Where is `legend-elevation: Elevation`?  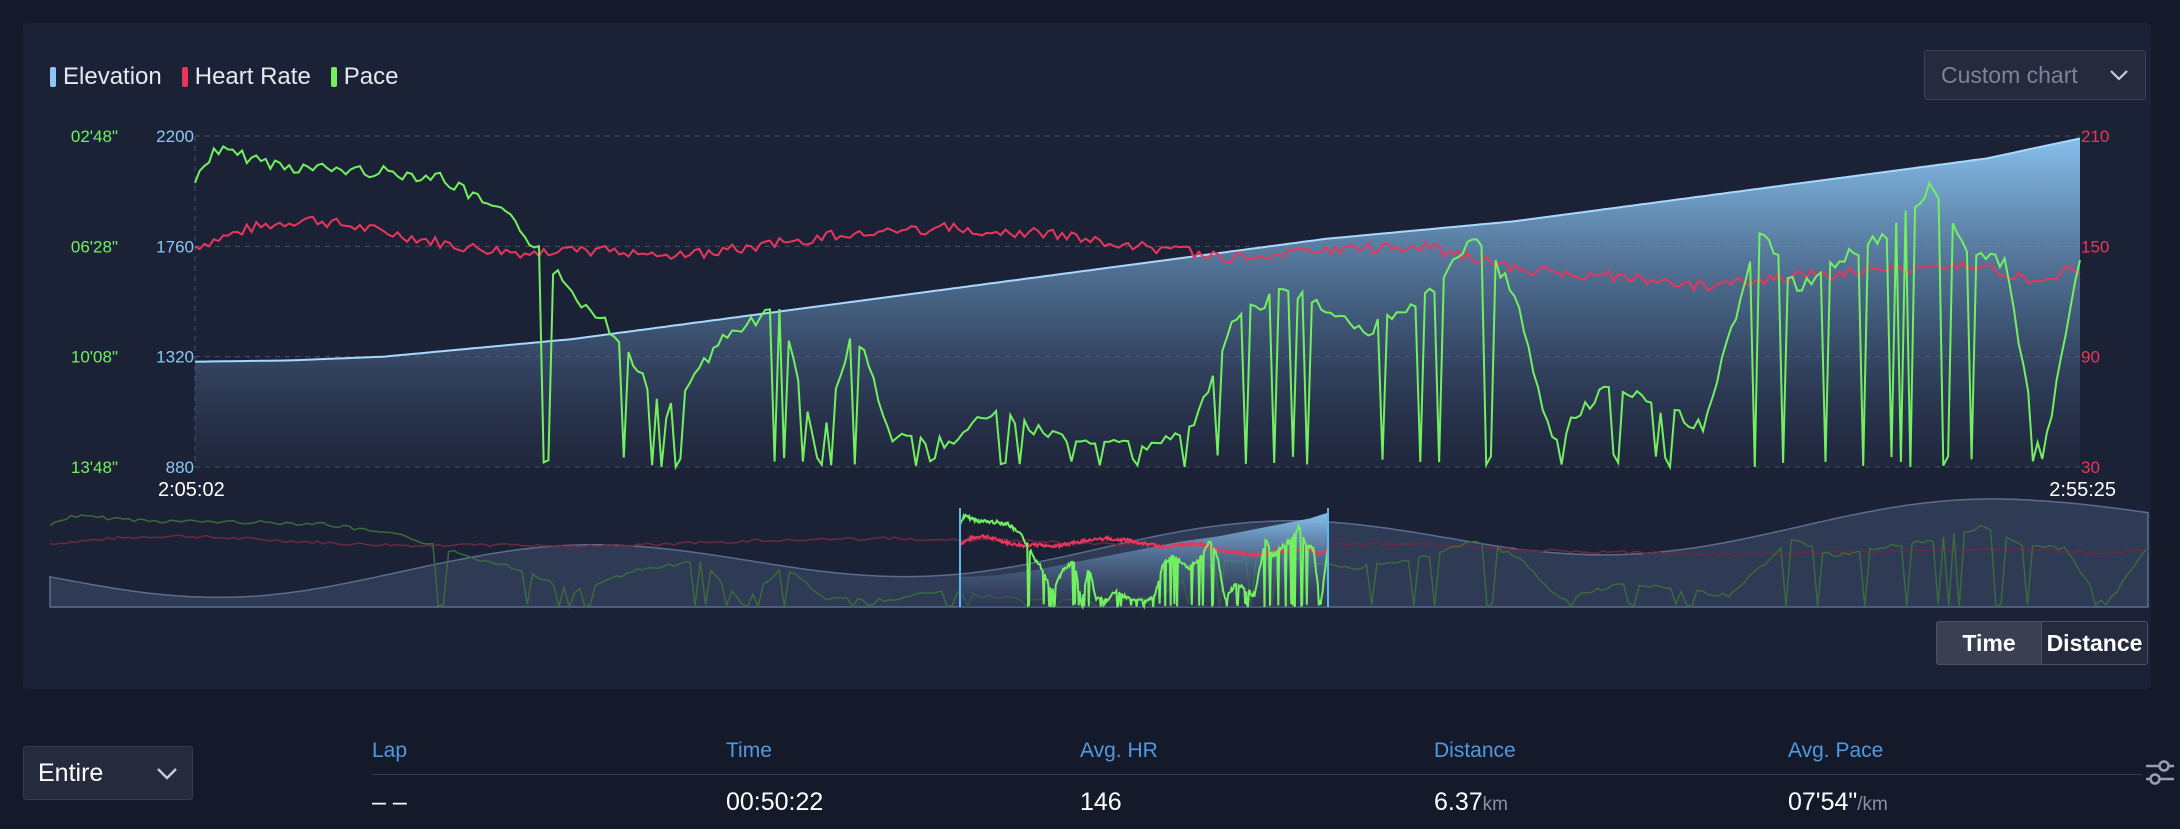
legend-elevation: Elevation is located at coordinates (106, 77).